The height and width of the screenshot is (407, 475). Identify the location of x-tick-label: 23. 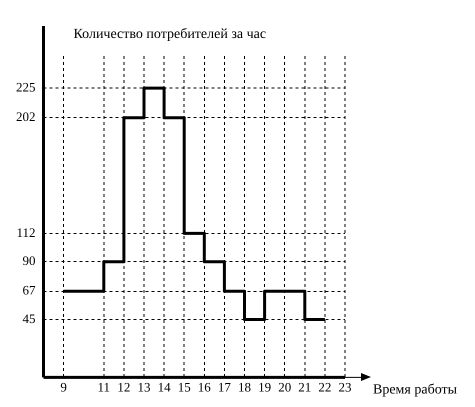
(345, 387).